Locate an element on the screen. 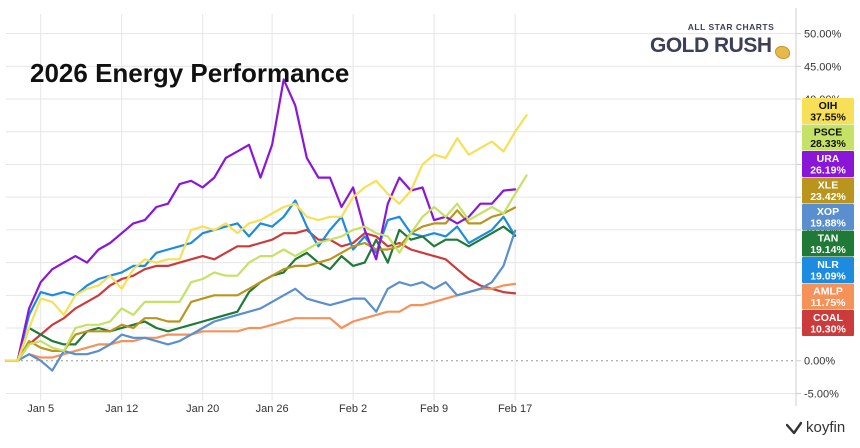 The image size is (860, 448). legend-ticker: NLR is located at coordinates (828, 265).